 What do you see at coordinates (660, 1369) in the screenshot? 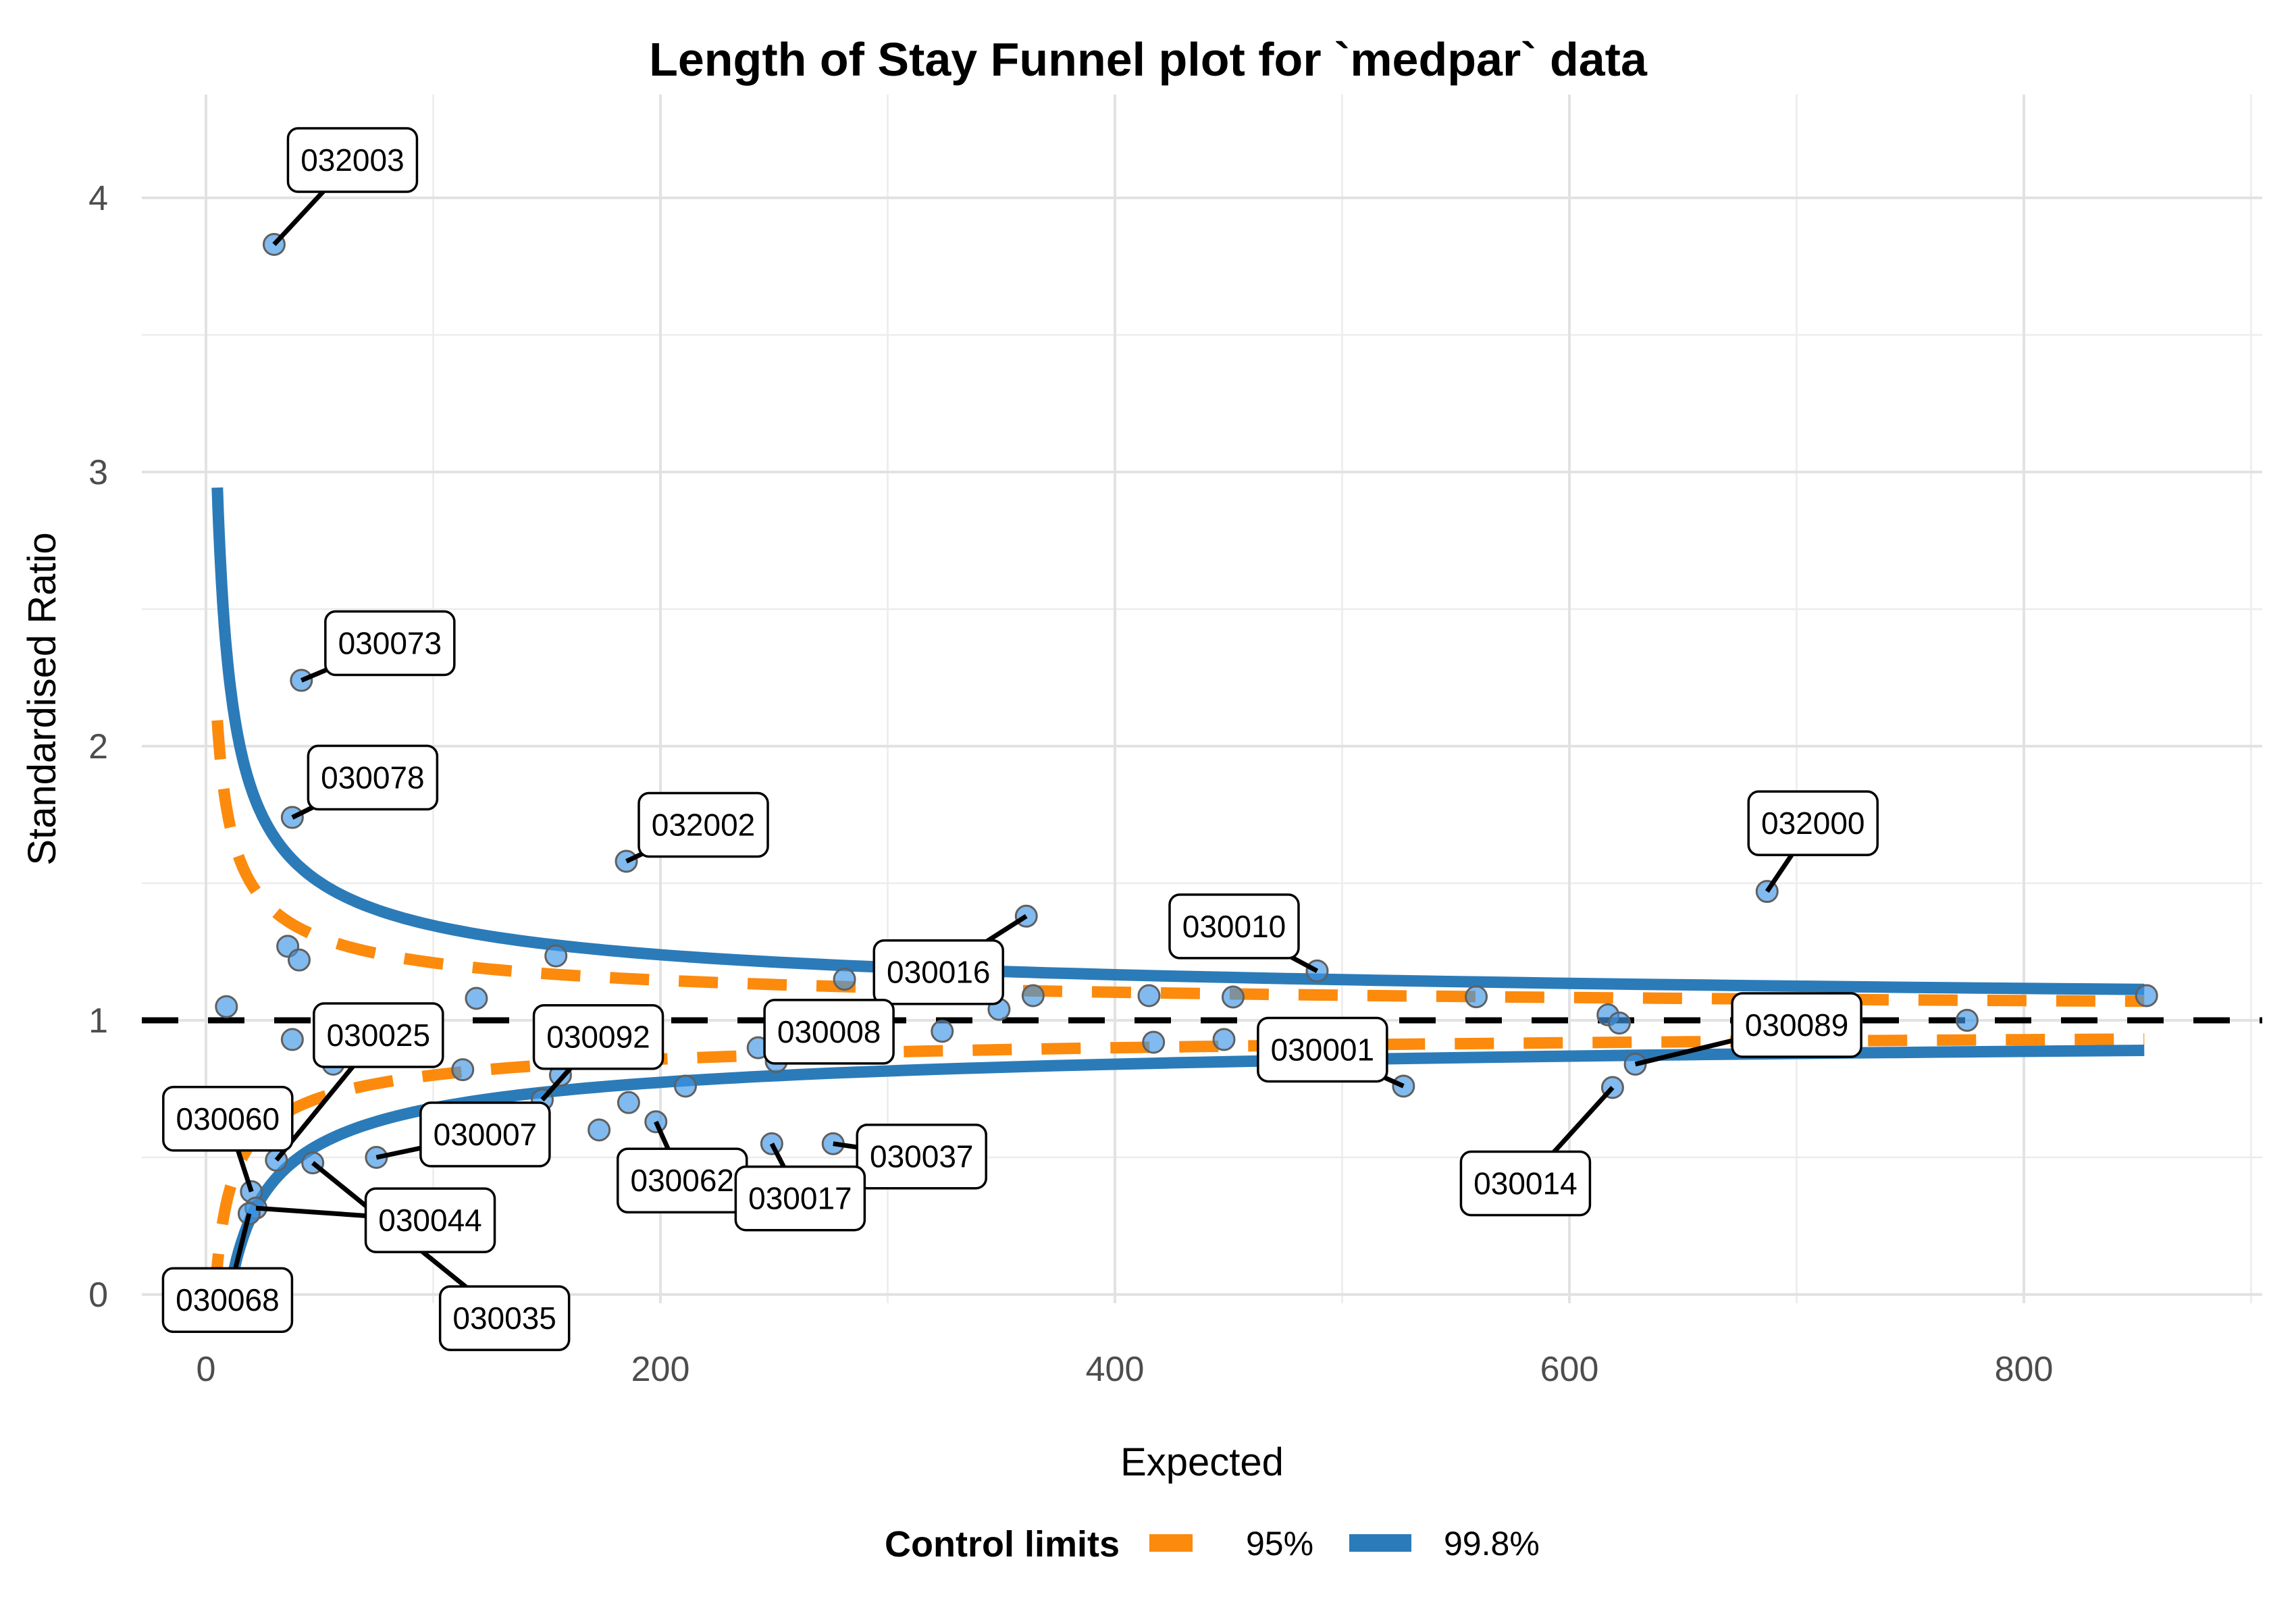
I see `x-tick-200: 200` at bounding box center [660, 1369].